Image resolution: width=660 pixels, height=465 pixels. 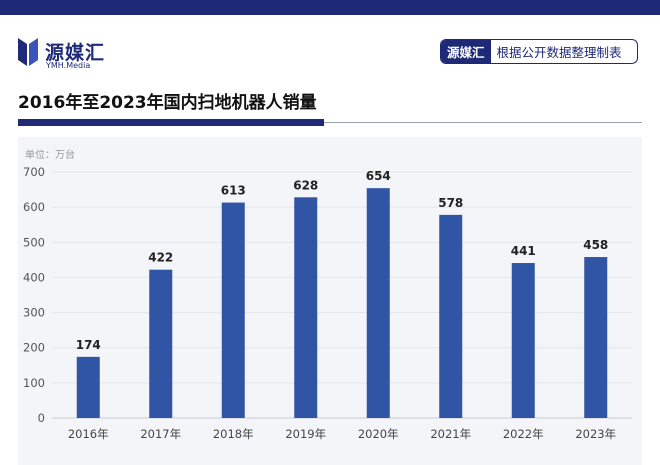 I want to click on brand-name: 源媒汇, so click(x=75, y=53).